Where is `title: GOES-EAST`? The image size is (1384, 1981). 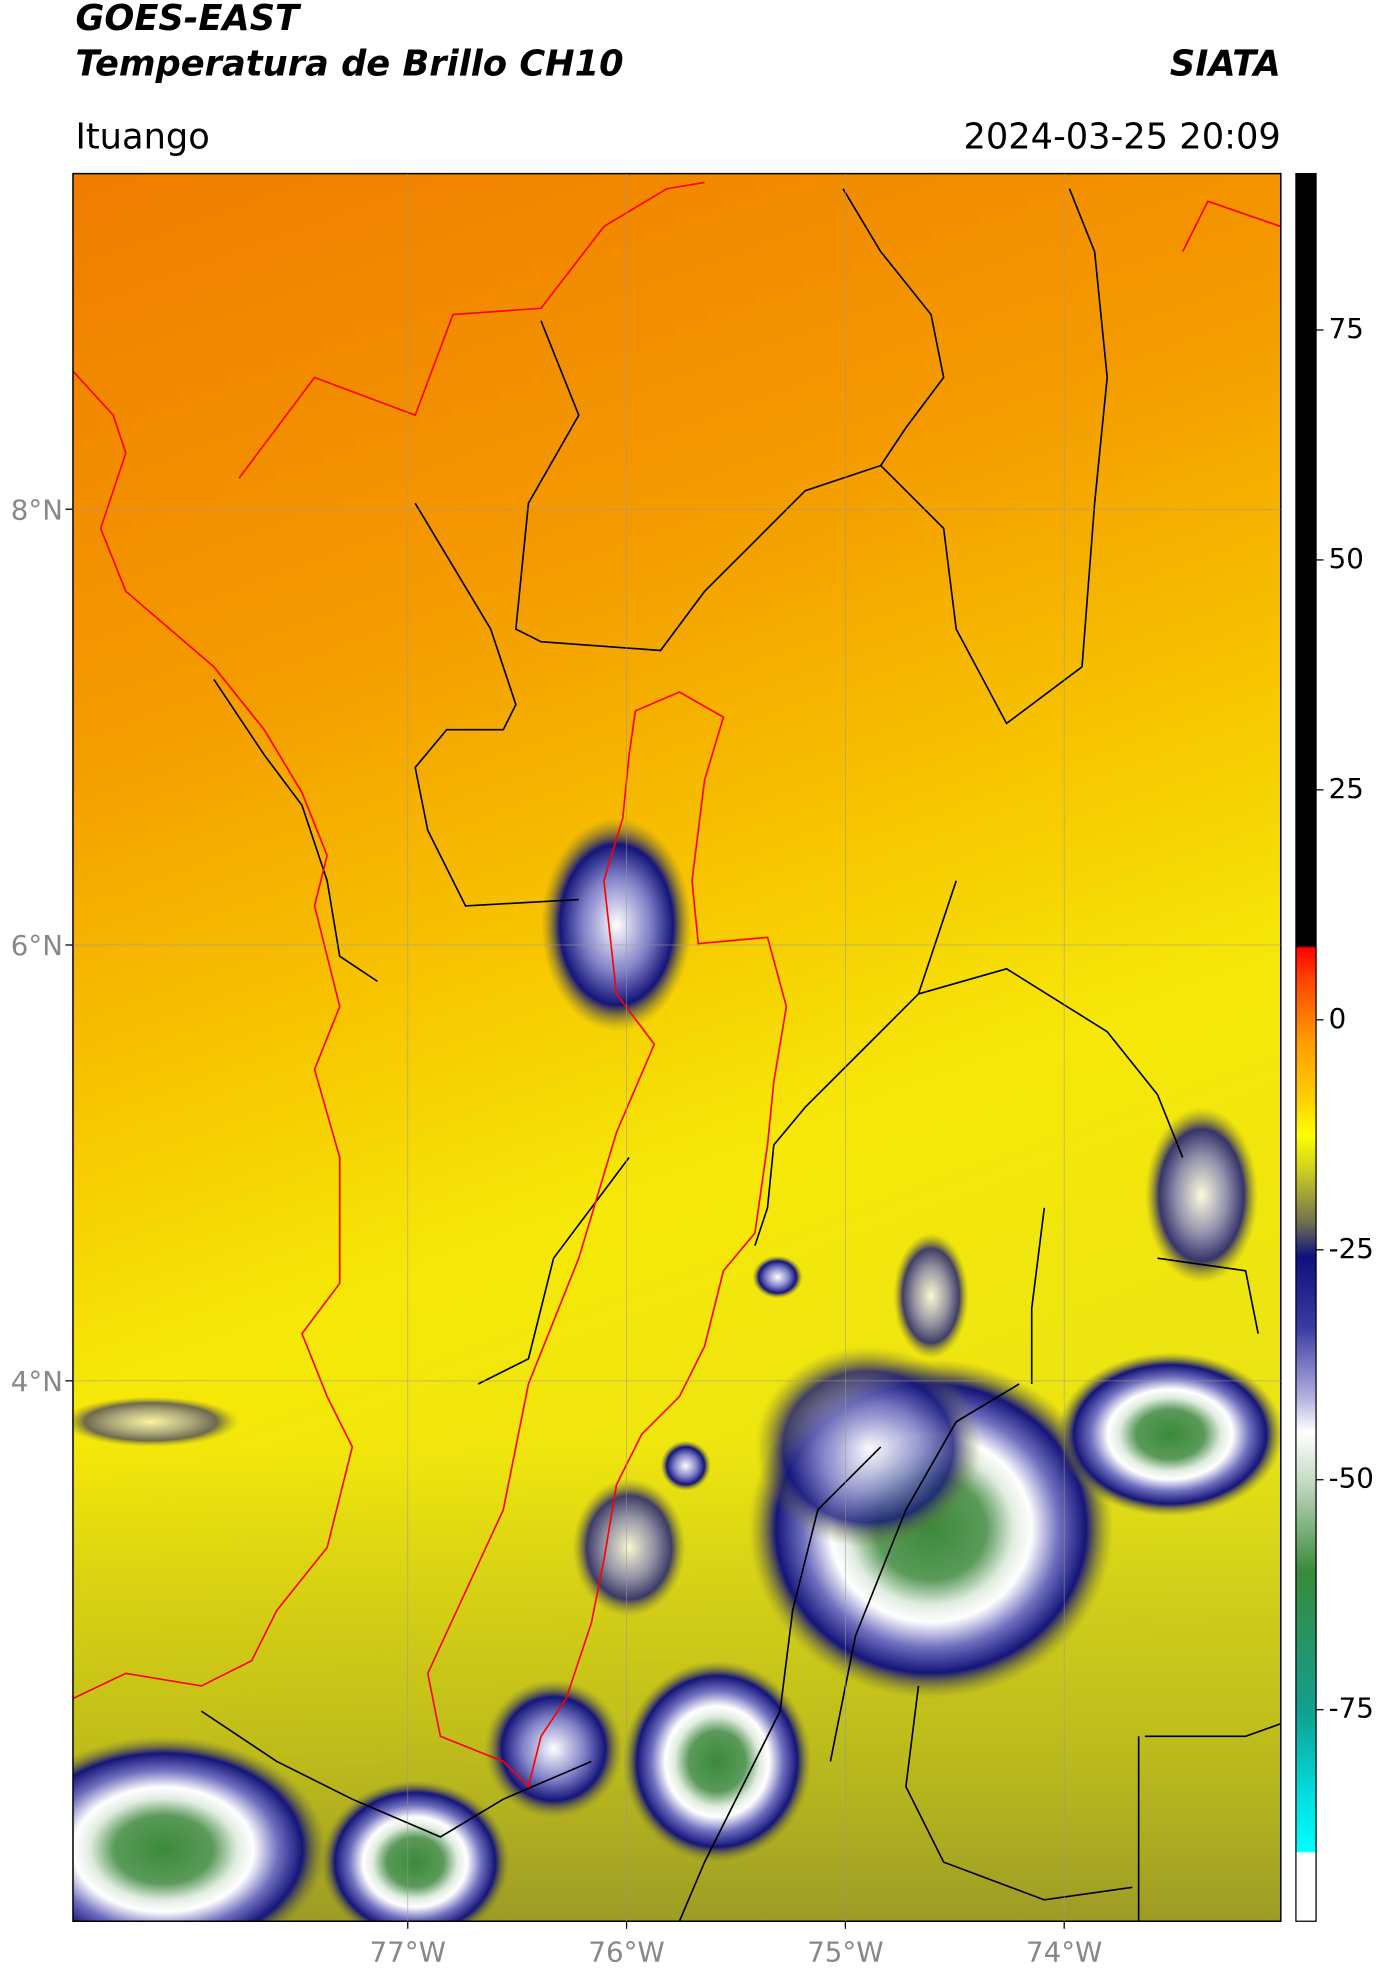
title: GOES-EAST is located at coordinates (188, 19).